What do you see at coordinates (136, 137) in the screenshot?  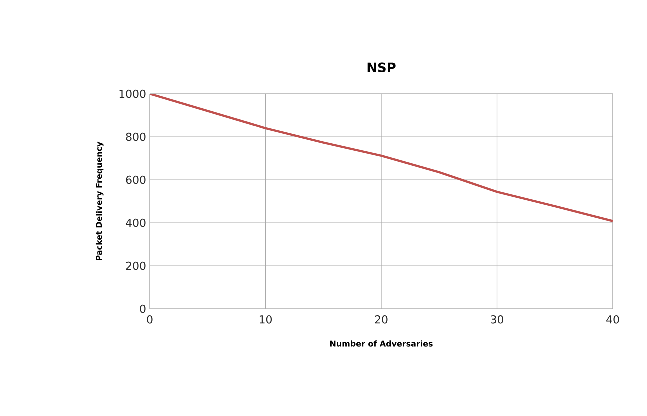 I see `y-tick-label: 800` at bounding box center [136, 137].